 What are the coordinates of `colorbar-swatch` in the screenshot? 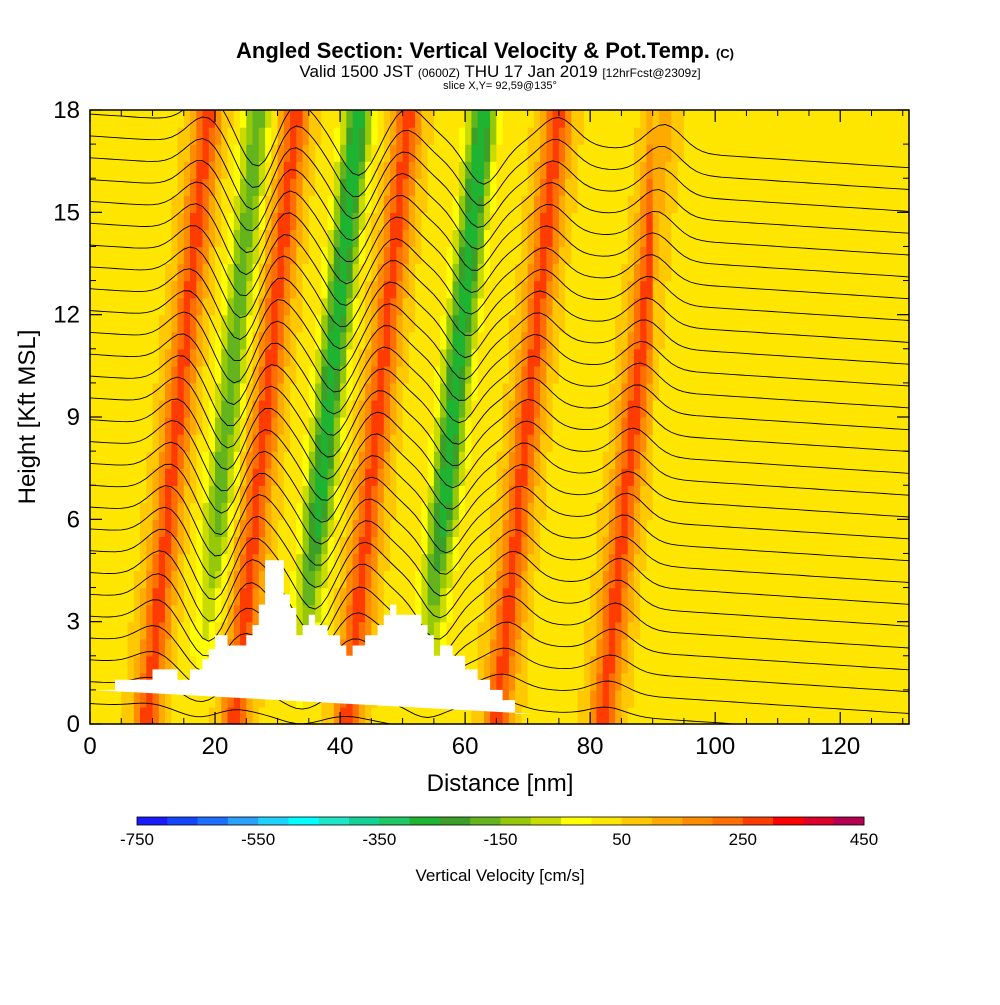 It's located at (849, 821).